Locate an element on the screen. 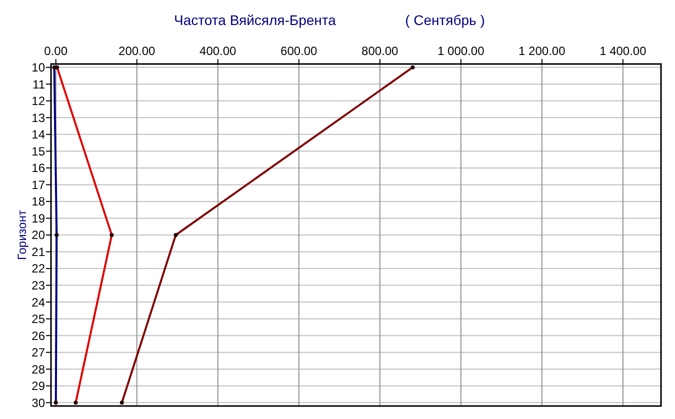 The image size is (675, 419). y-tick-label: 29 is located at coordinates (39, 386).